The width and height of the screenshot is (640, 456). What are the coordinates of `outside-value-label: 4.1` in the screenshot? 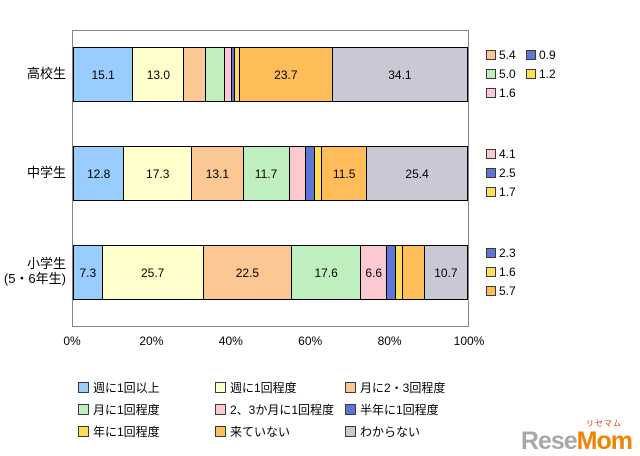 It's located at (501, 153).